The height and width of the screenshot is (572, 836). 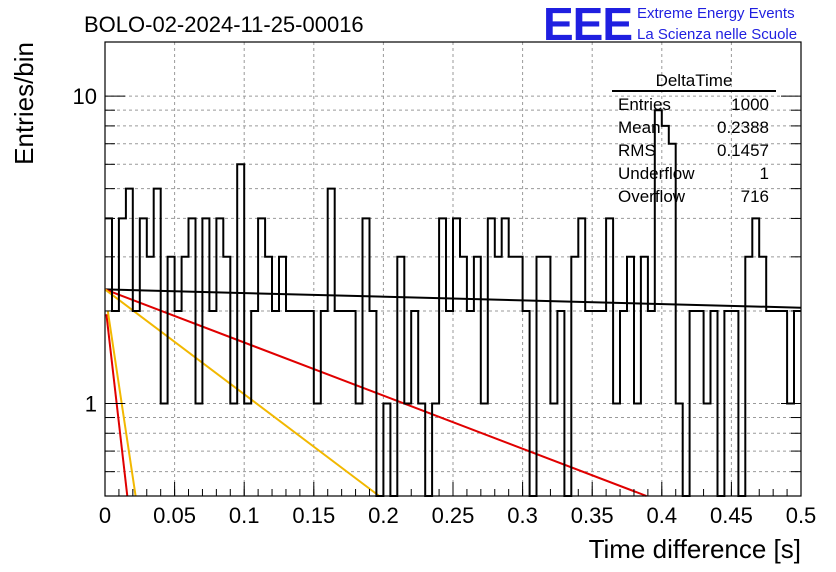 I want to click on stats-label-mean: Mean, so click(x=639, y=127).